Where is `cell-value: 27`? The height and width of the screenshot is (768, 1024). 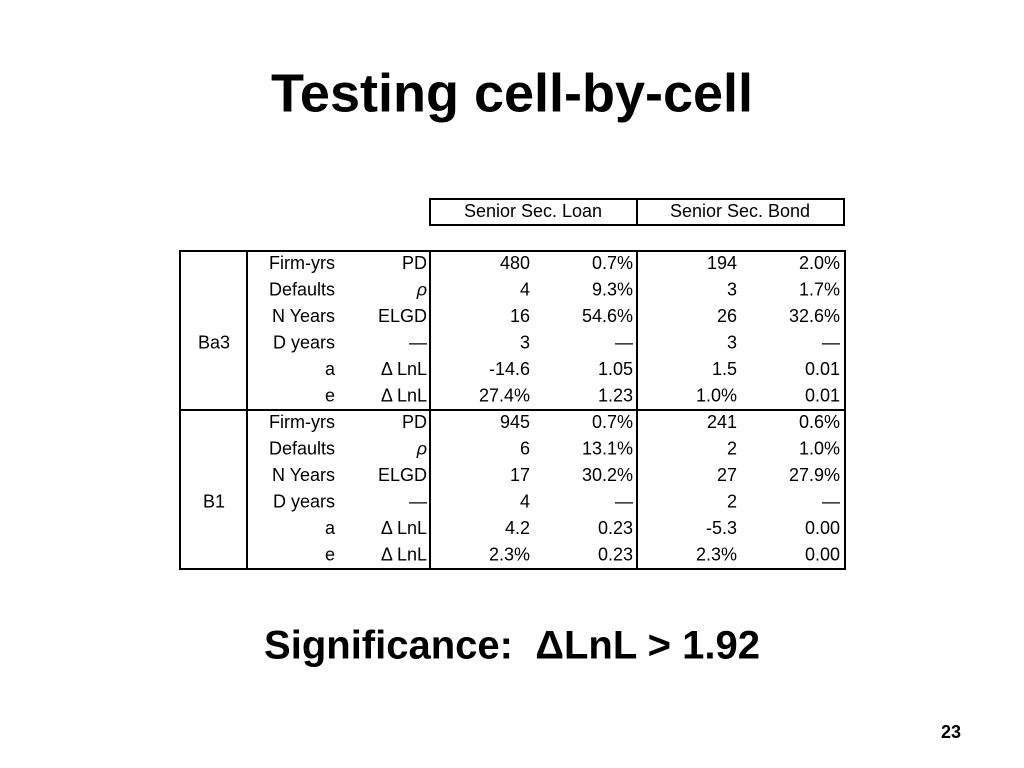
cell-value: 27 is located at coordinates (727, 475).